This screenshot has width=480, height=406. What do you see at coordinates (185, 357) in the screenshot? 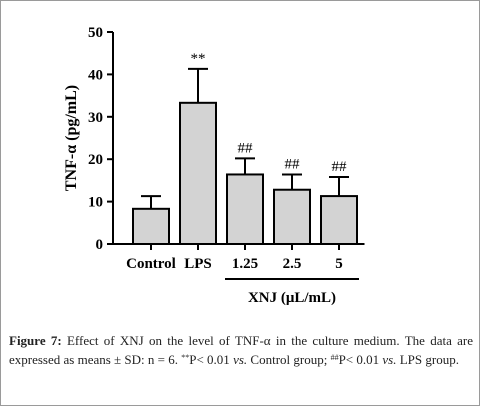
I see `caption-sup-1: **` at bounding box center [185, 357].